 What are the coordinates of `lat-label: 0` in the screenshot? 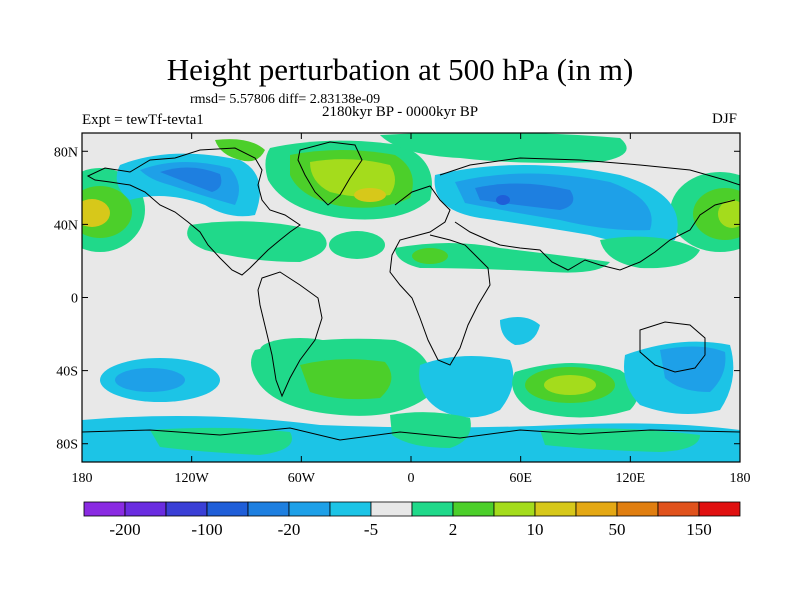 It's located at (74, 299).